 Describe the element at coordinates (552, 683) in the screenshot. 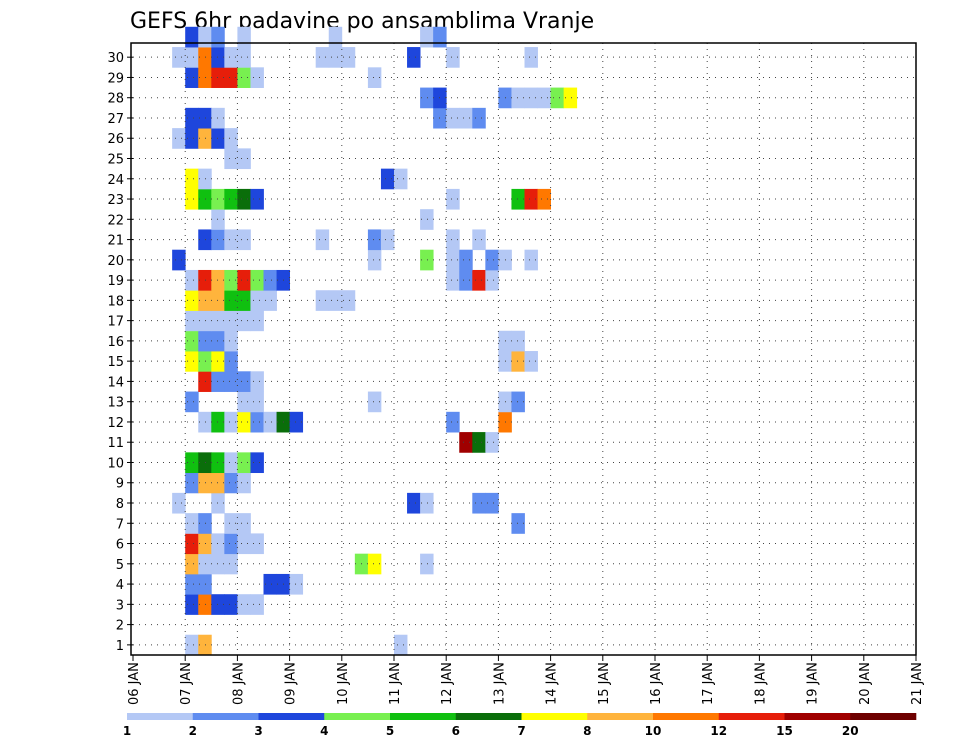

I see `x-tick-label: 14 JAN` at that location.